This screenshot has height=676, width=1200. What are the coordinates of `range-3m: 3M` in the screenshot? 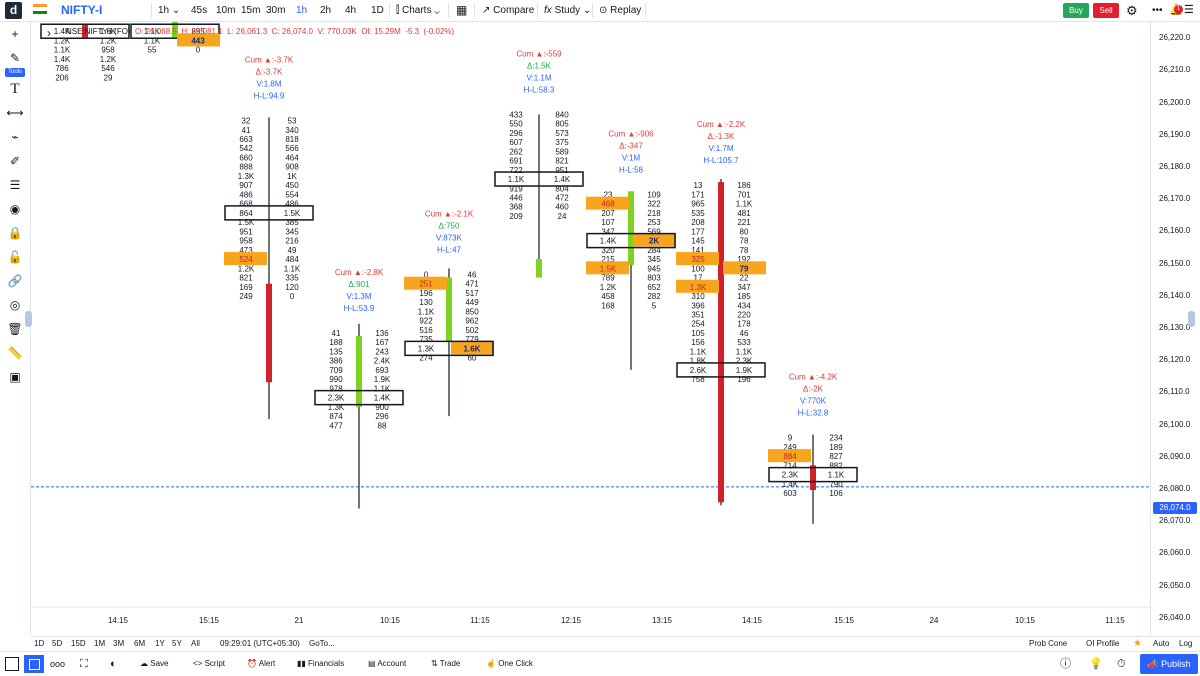 It's located at (119, 643).